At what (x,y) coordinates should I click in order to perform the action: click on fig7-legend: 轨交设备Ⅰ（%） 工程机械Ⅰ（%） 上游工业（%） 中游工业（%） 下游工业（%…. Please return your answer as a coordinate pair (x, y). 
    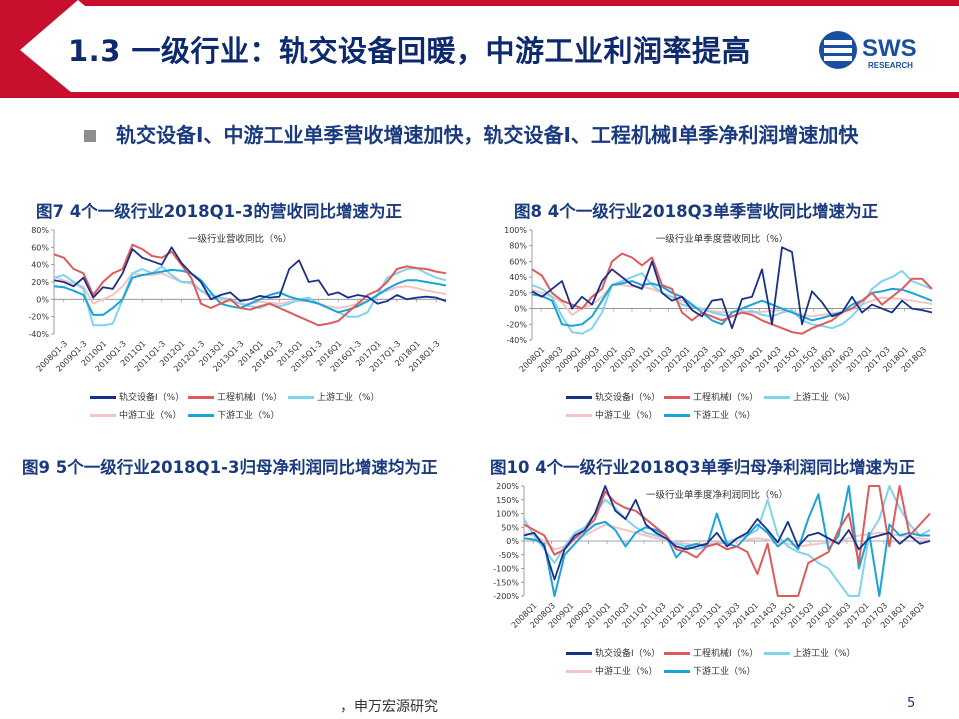
    Looking at the image, I should click on (270, 408).